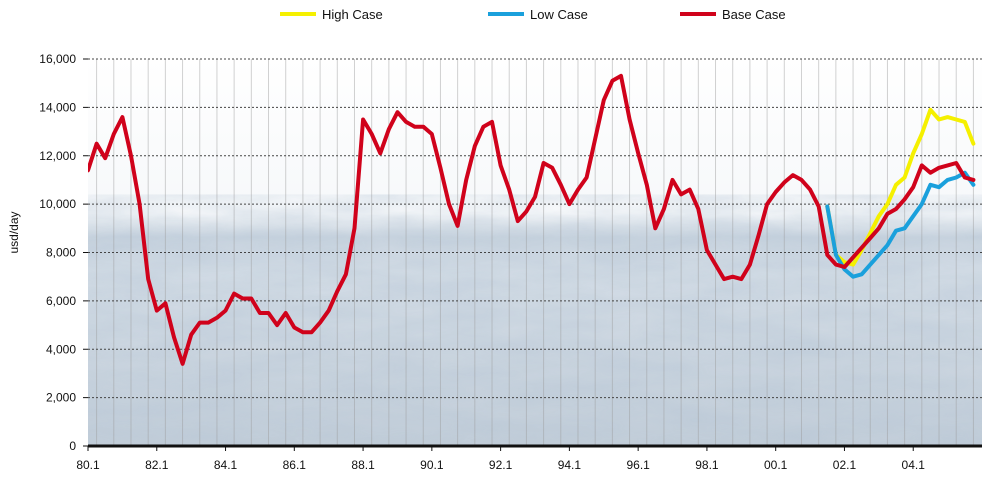  Describe the element at coordinates (570, 465) in the screenshot. I see `x-tick-label: 94.1` at that location.